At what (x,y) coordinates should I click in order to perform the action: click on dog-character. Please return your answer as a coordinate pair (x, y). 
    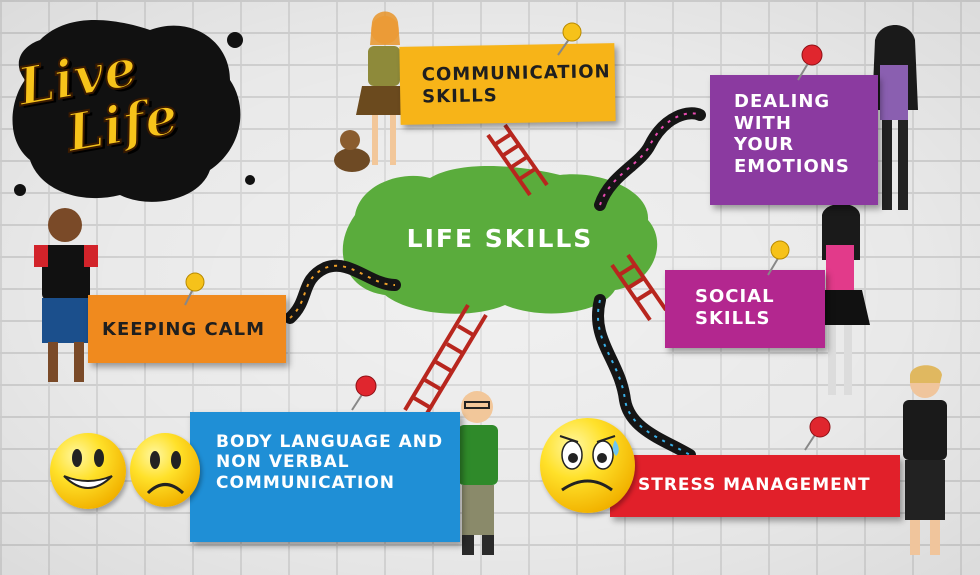
    Looking at the image, I should click on (352, 151).